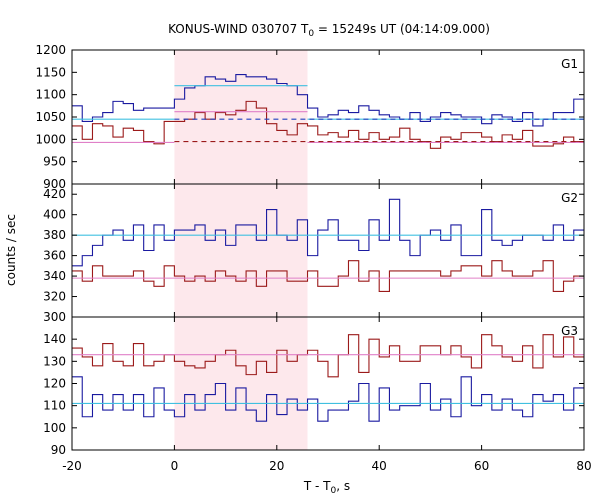 The width and height of the screenshot is (600, 500). Describe the element at coordinates (50, 139) in the screenshot. I see `y-tick-label-0-2: 1000` at that location.